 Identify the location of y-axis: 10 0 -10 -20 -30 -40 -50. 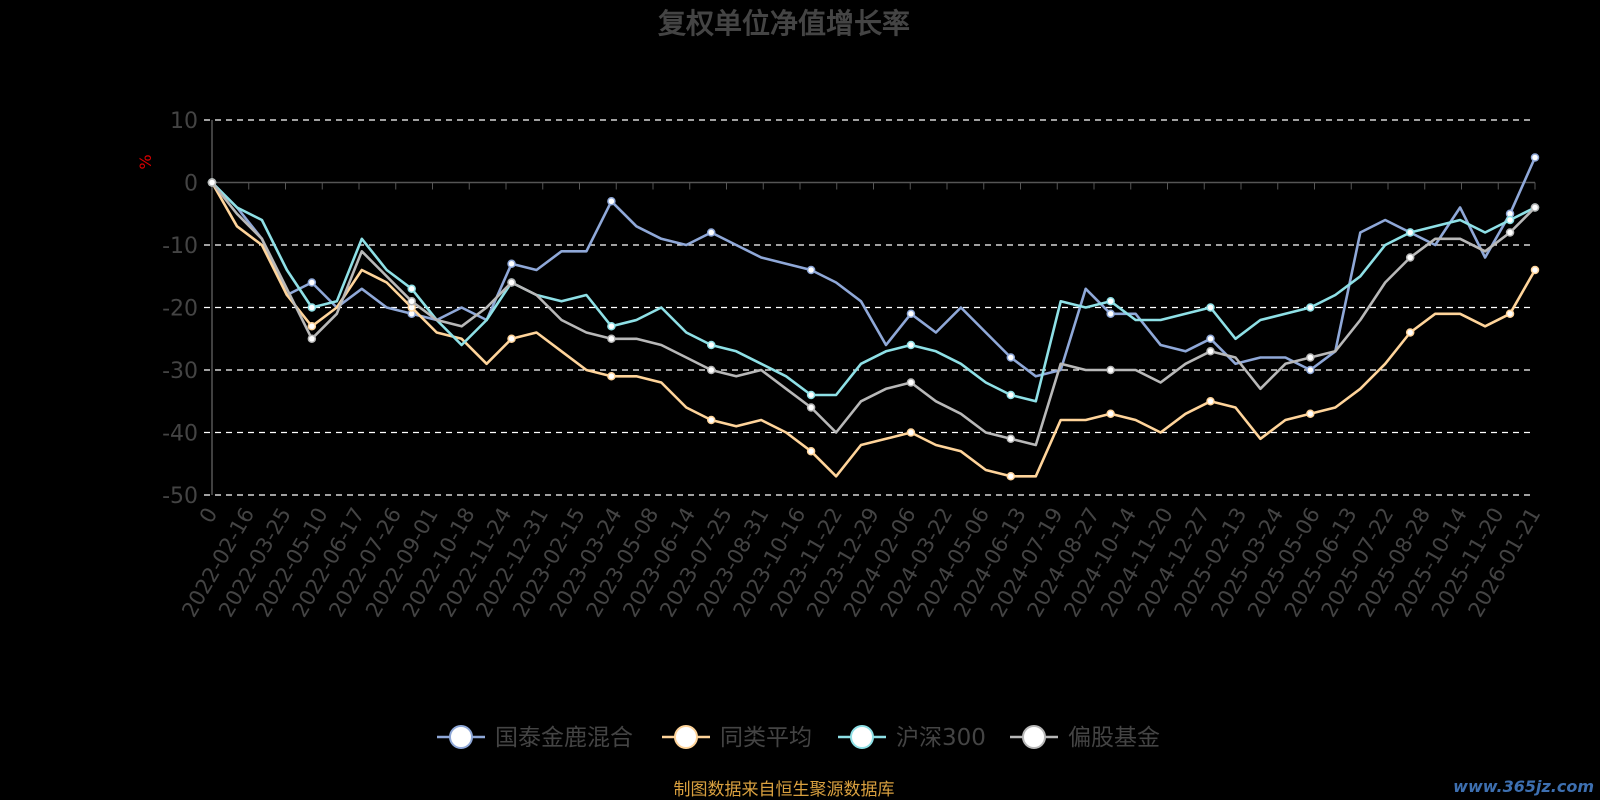
(187, 309).